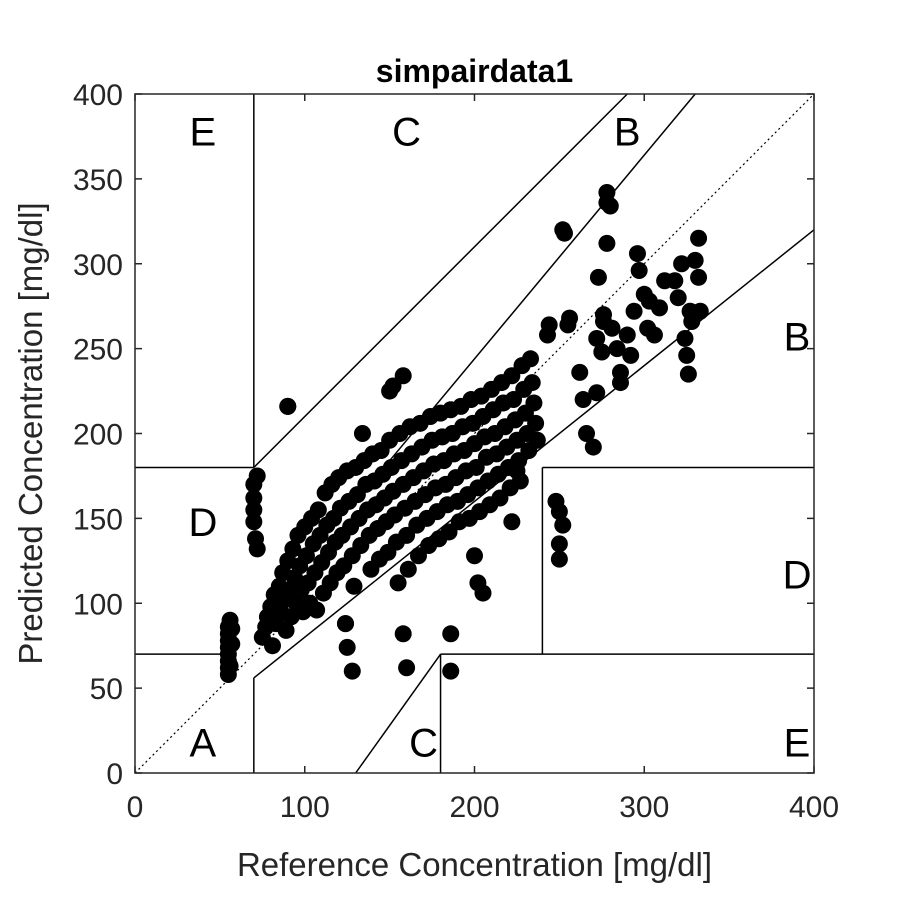  What do you see at coordinates (98, 265) in the screenshot?
I see `y-tick-label: 300` at bounding box center [98, 265].